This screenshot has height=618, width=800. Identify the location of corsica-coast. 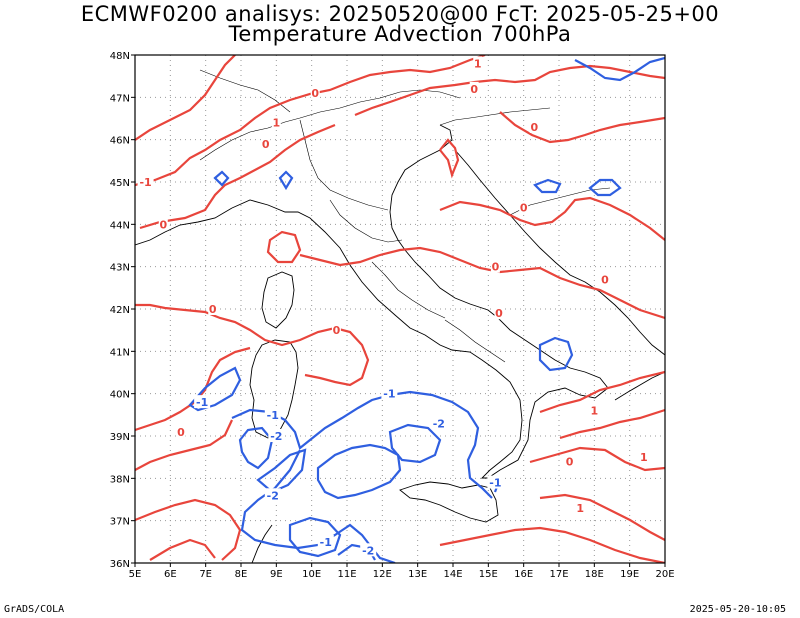
(278, 300).